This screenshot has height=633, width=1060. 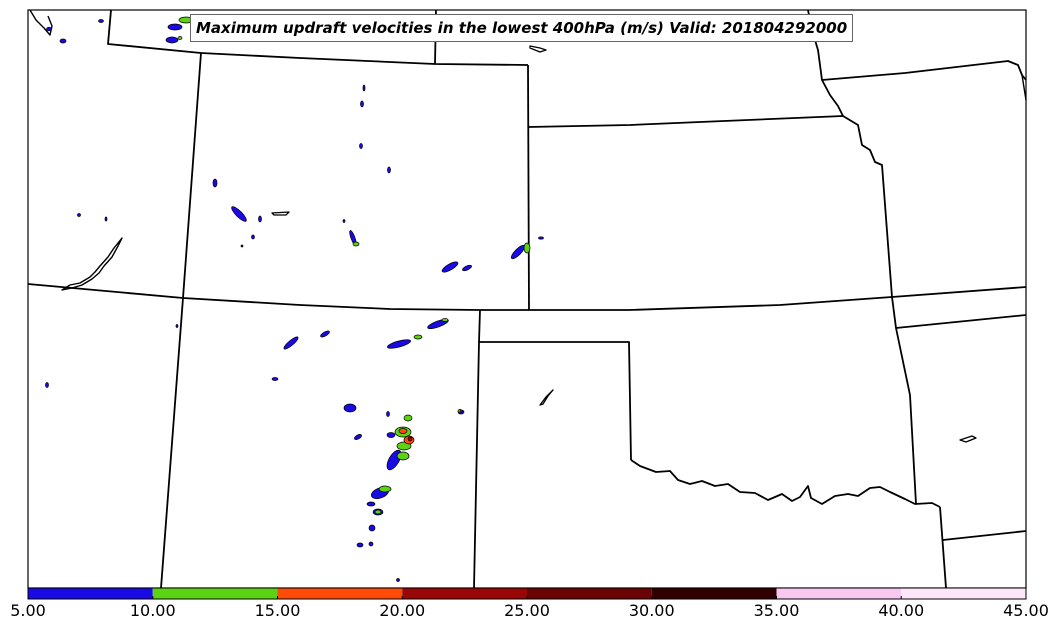 I want to click on colorbar-tick-label: 15.00, so click(x=277, y=610).